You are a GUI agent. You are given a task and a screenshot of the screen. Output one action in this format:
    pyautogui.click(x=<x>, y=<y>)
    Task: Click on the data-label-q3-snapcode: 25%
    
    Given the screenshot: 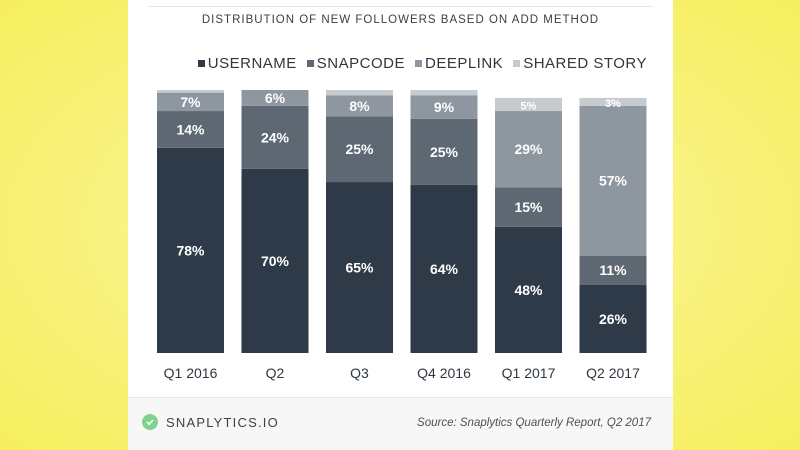 What is the action you would take?
    pyautogui.click(x=359, y=149)
    